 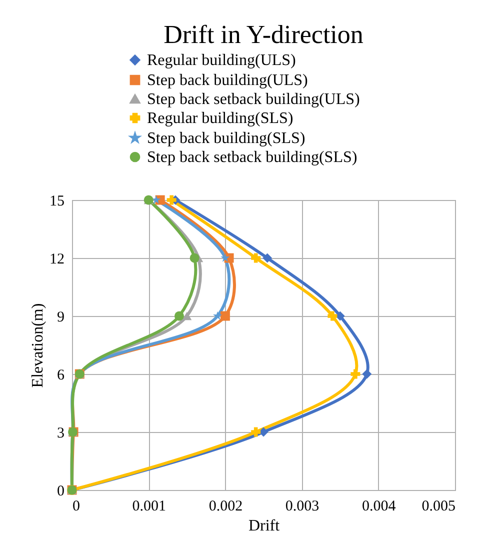 What do you see at coordinates (60, 318) in the screenshot?
I see `y-tick-label: 9` at bounding box center [60, 318].